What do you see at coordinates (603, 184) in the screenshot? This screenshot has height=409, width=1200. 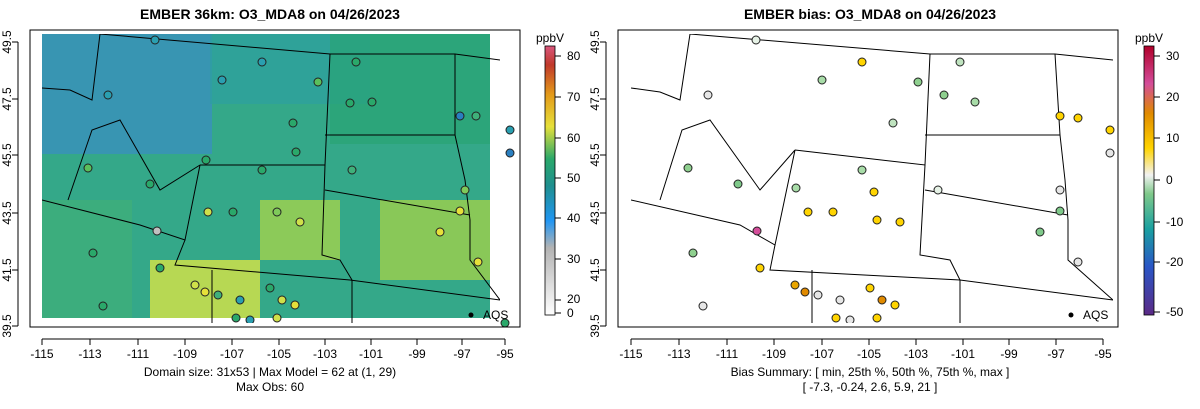 I see `y-axis-right` at bounding box center [603, 184].